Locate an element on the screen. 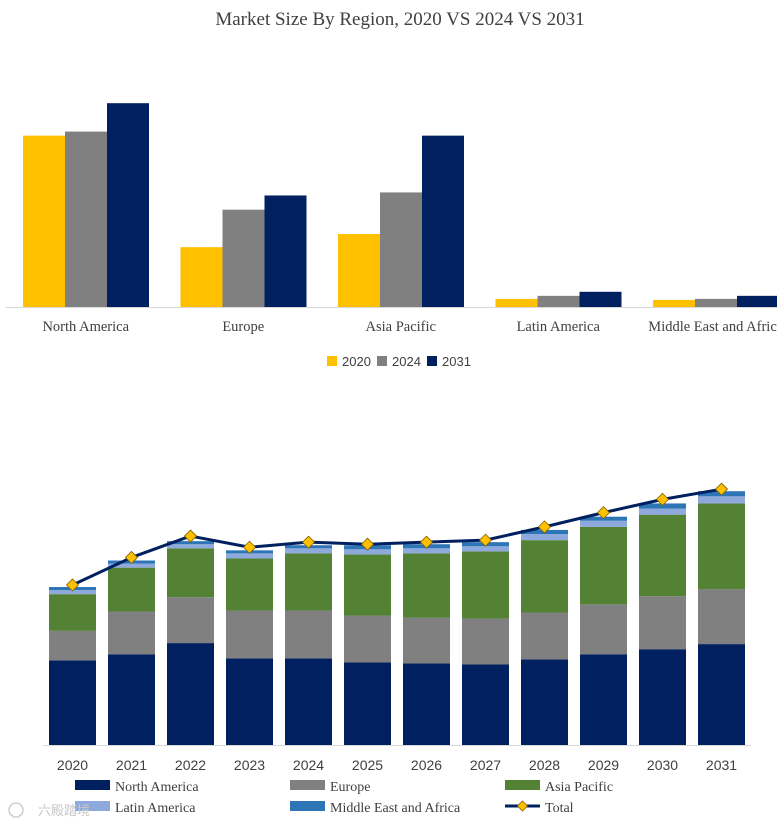 The width and height of the screenshot is (777, 826). legend-swatch-europe is located at coordinates (307, 785).